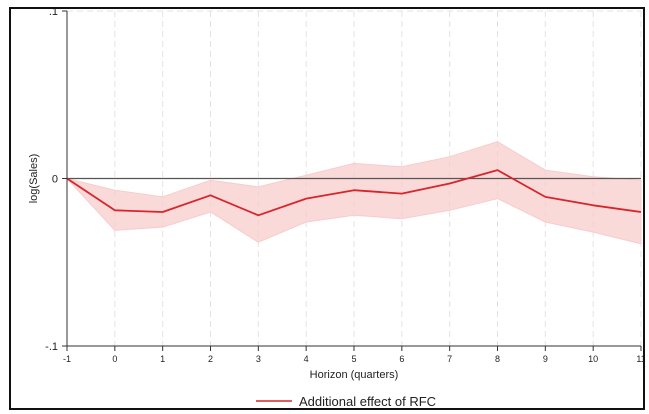  I want to click on series-line-layer, so click(354, 193).